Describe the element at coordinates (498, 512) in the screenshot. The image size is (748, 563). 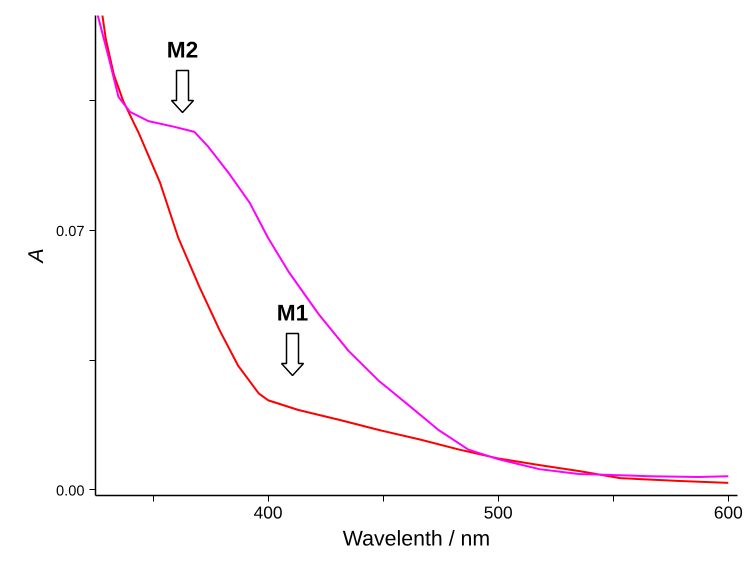
I see `x-tick-label: 500` at that location.